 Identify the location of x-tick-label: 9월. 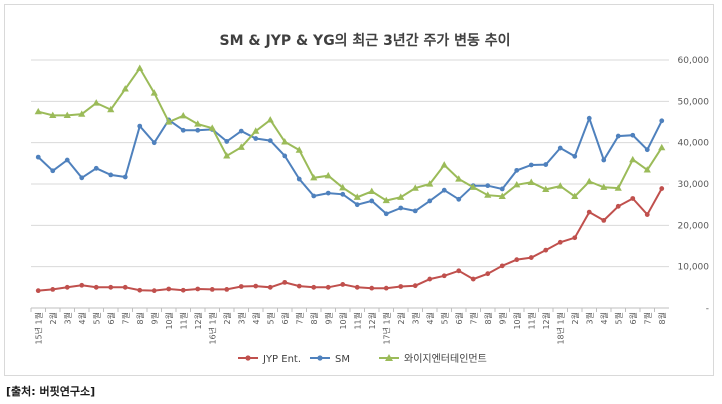
(328, 318).